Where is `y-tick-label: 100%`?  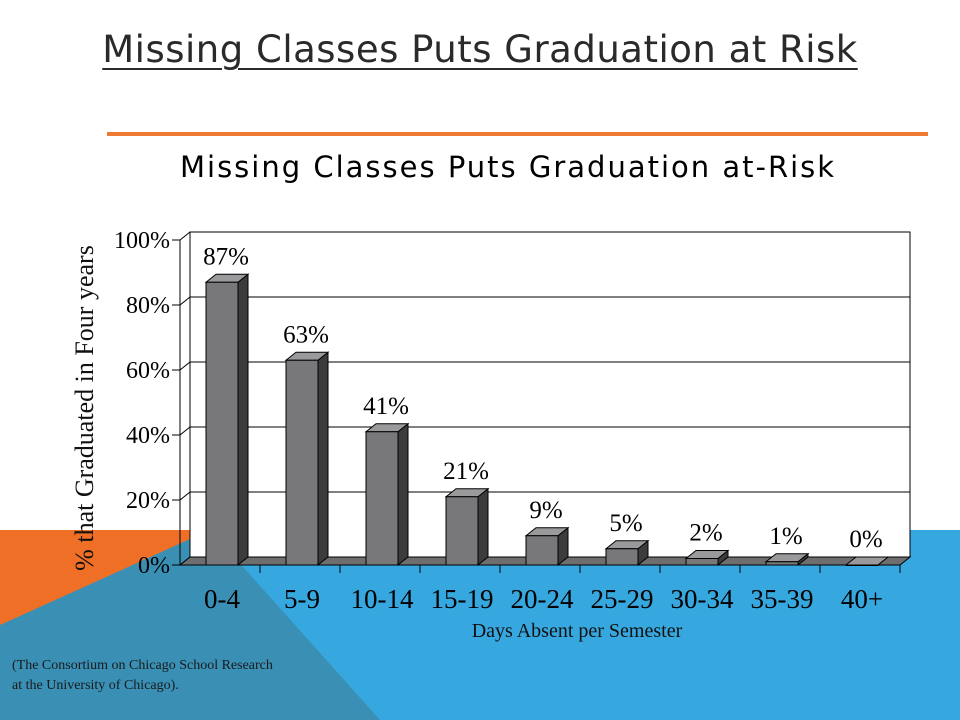 y-tick-label: 100% is located at coordinates (142, 241).